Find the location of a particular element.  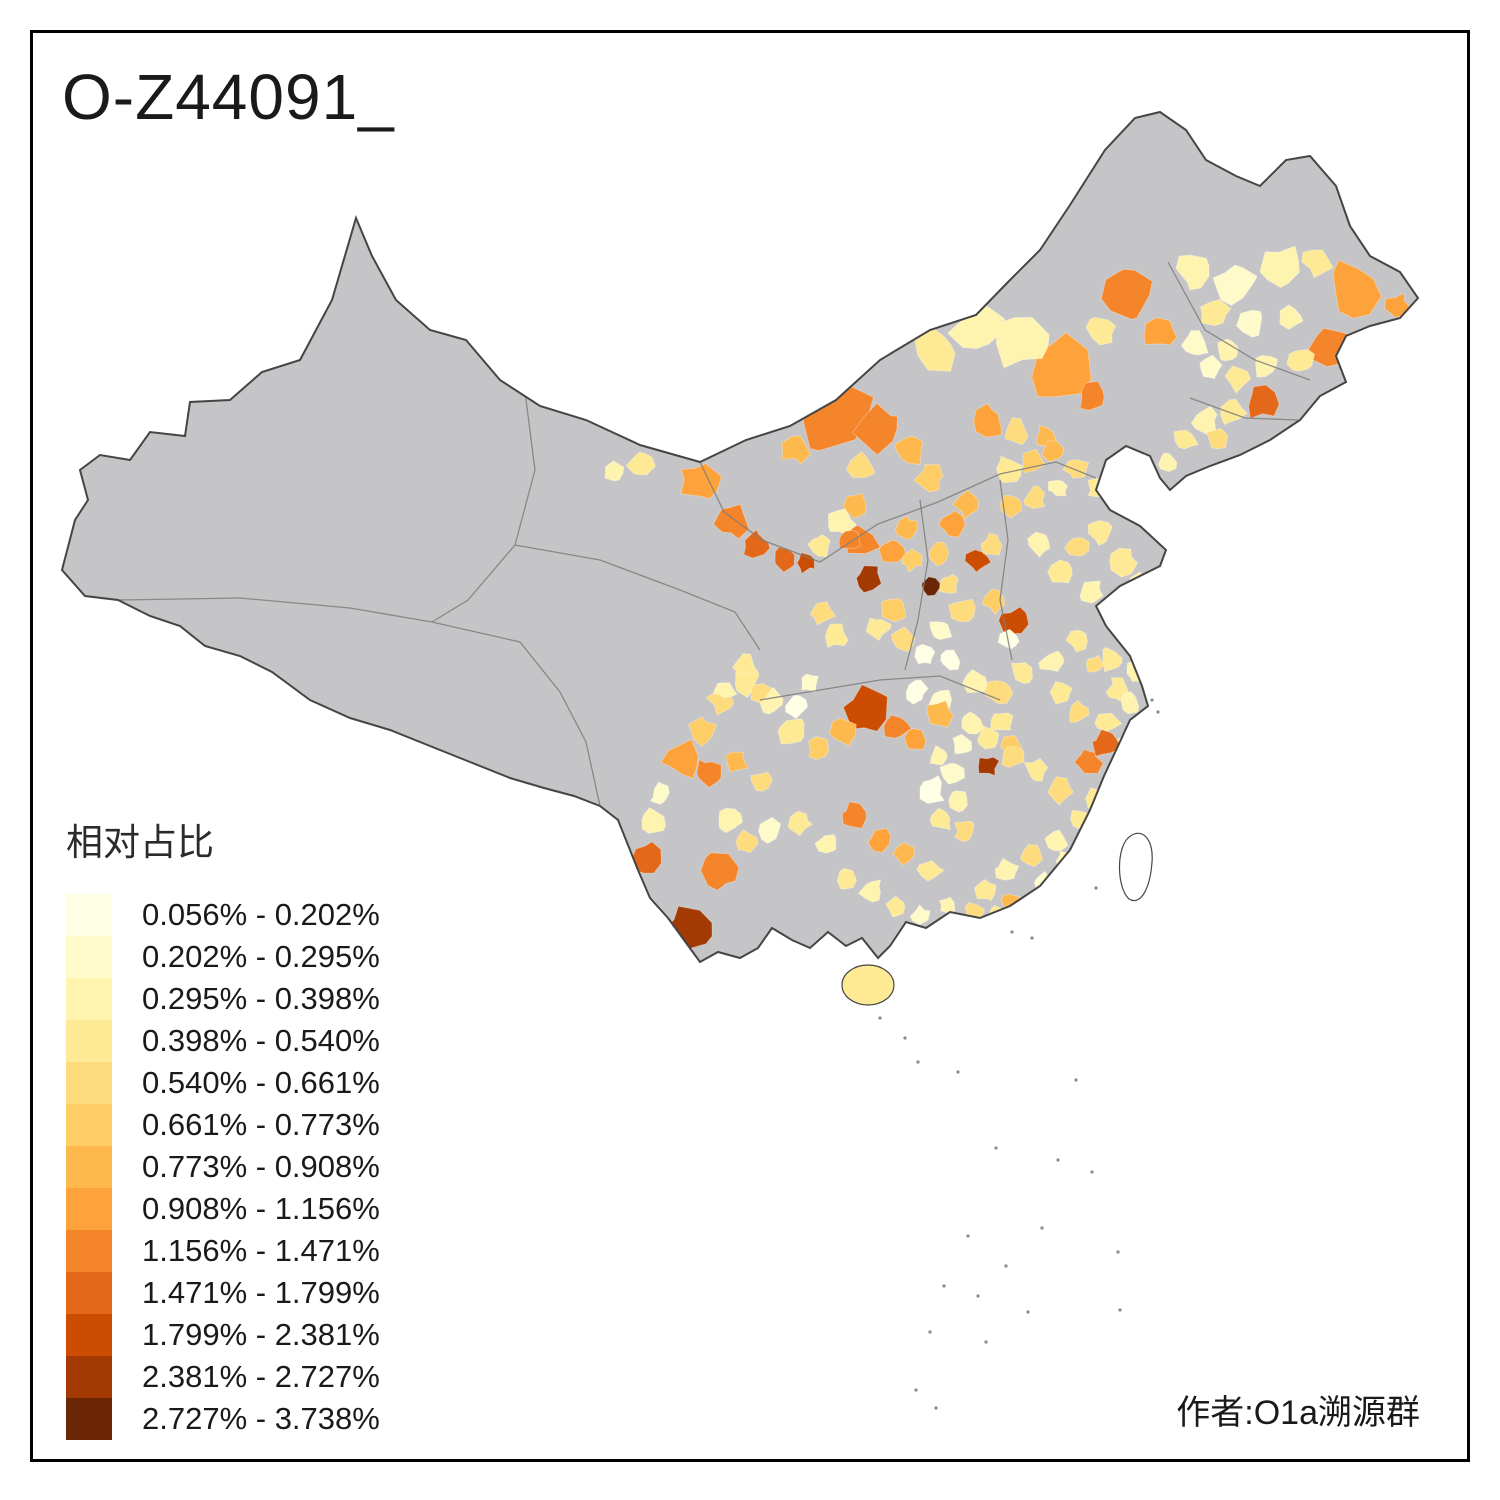

hainan-island is located at coordinates (868, 985).